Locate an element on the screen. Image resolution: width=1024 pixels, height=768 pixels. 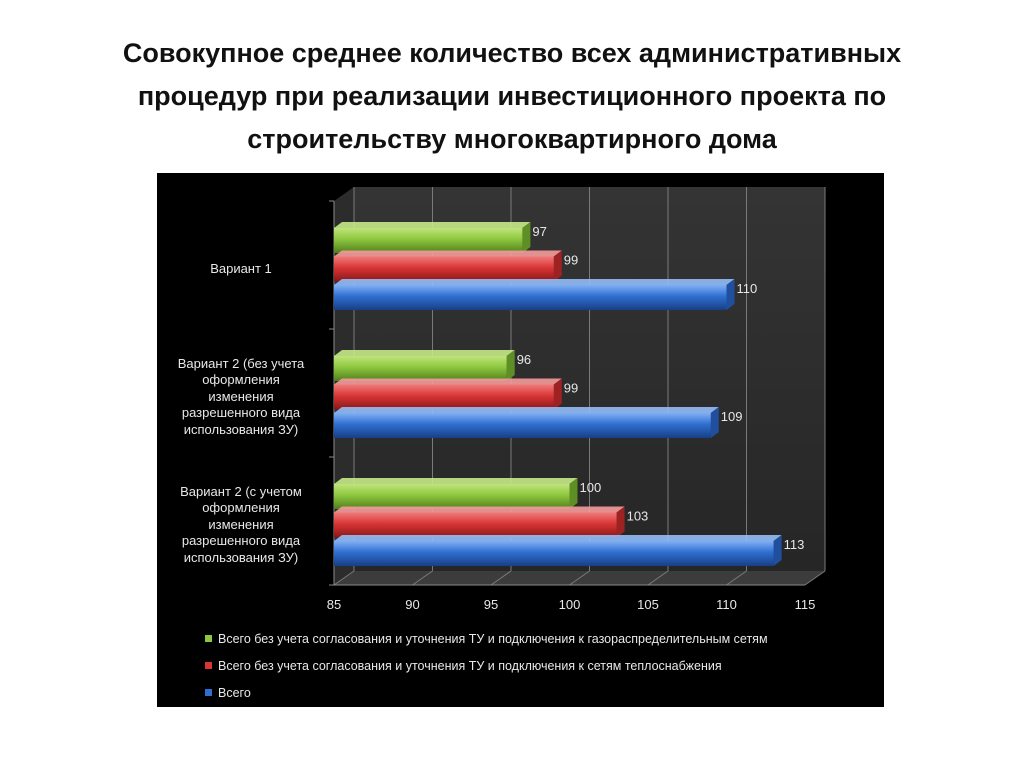
legend-swatch-red is located at coordinates (208, 665).